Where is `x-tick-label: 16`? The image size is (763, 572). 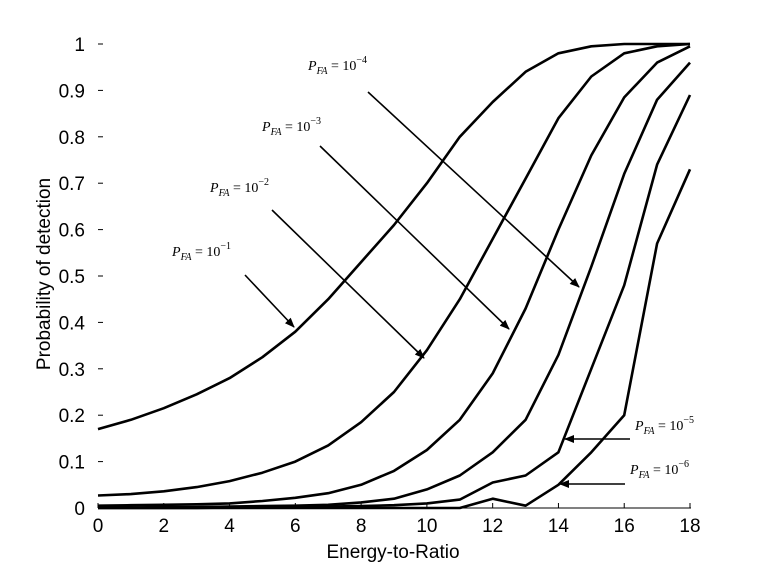 x-tick-label: 16 is located at coordinates (624, 526).